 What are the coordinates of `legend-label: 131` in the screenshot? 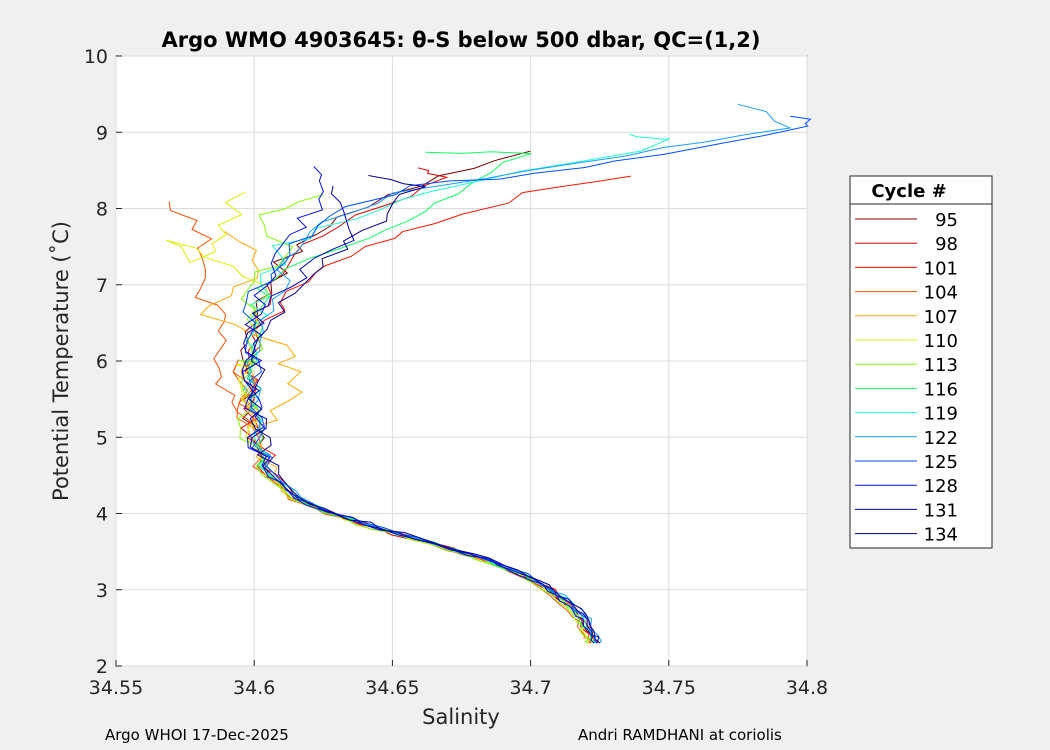 It's located at (941, 510).